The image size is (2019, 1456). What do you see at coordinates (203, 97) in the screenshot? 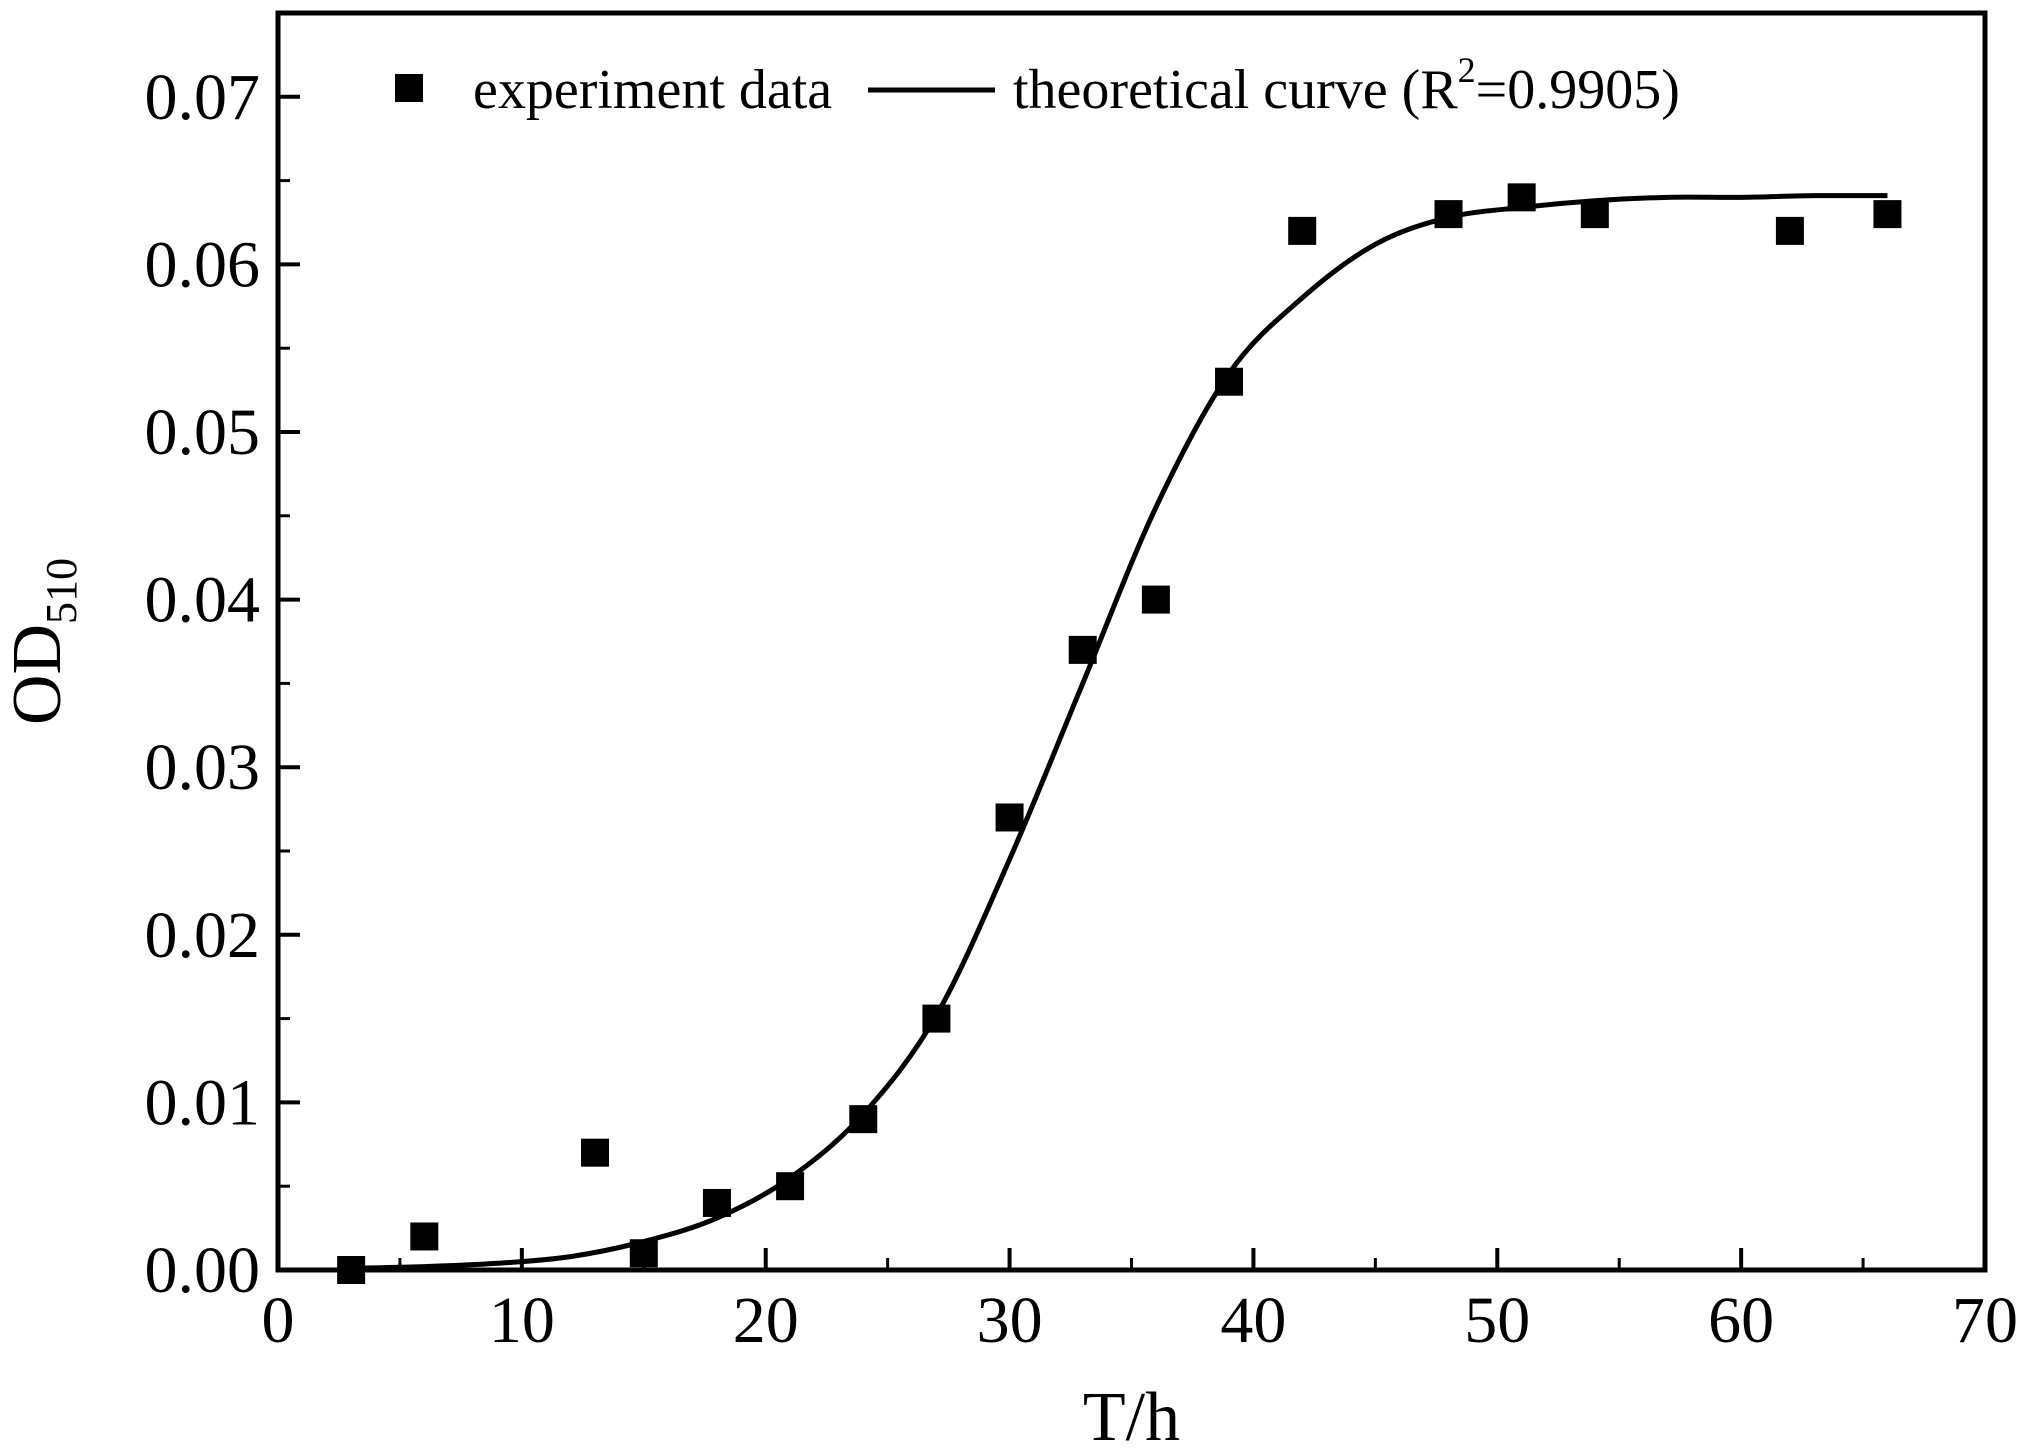
I see `y-tick-label: 0.07` at bounding box center [203, 97].